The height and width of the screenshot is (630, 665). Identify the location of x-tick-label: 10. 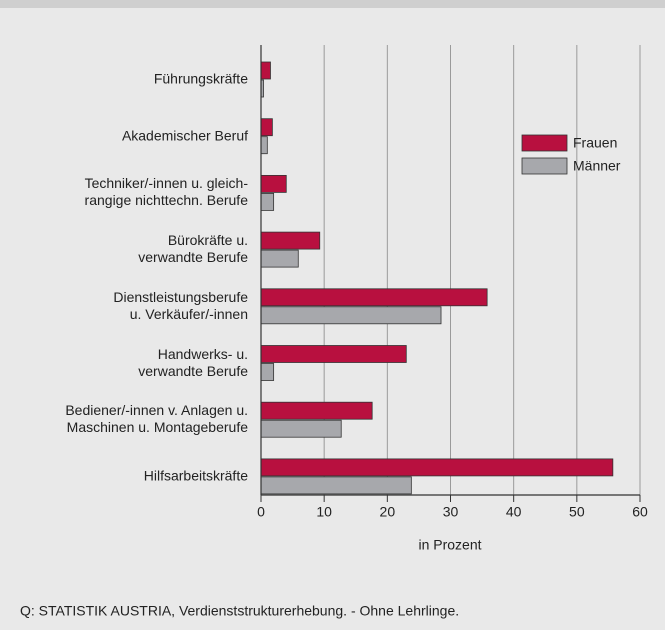
(324, 512).